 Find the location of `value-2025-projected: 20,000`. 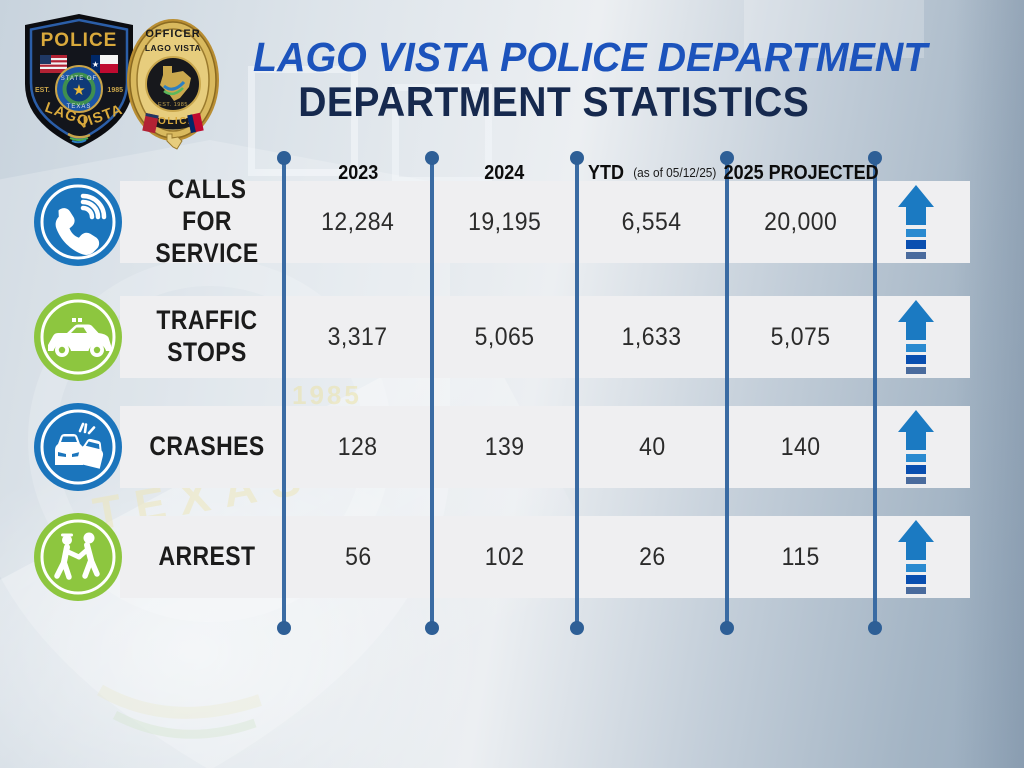

value-2025-projected: 20,000 is located at coordinates (801, 221).